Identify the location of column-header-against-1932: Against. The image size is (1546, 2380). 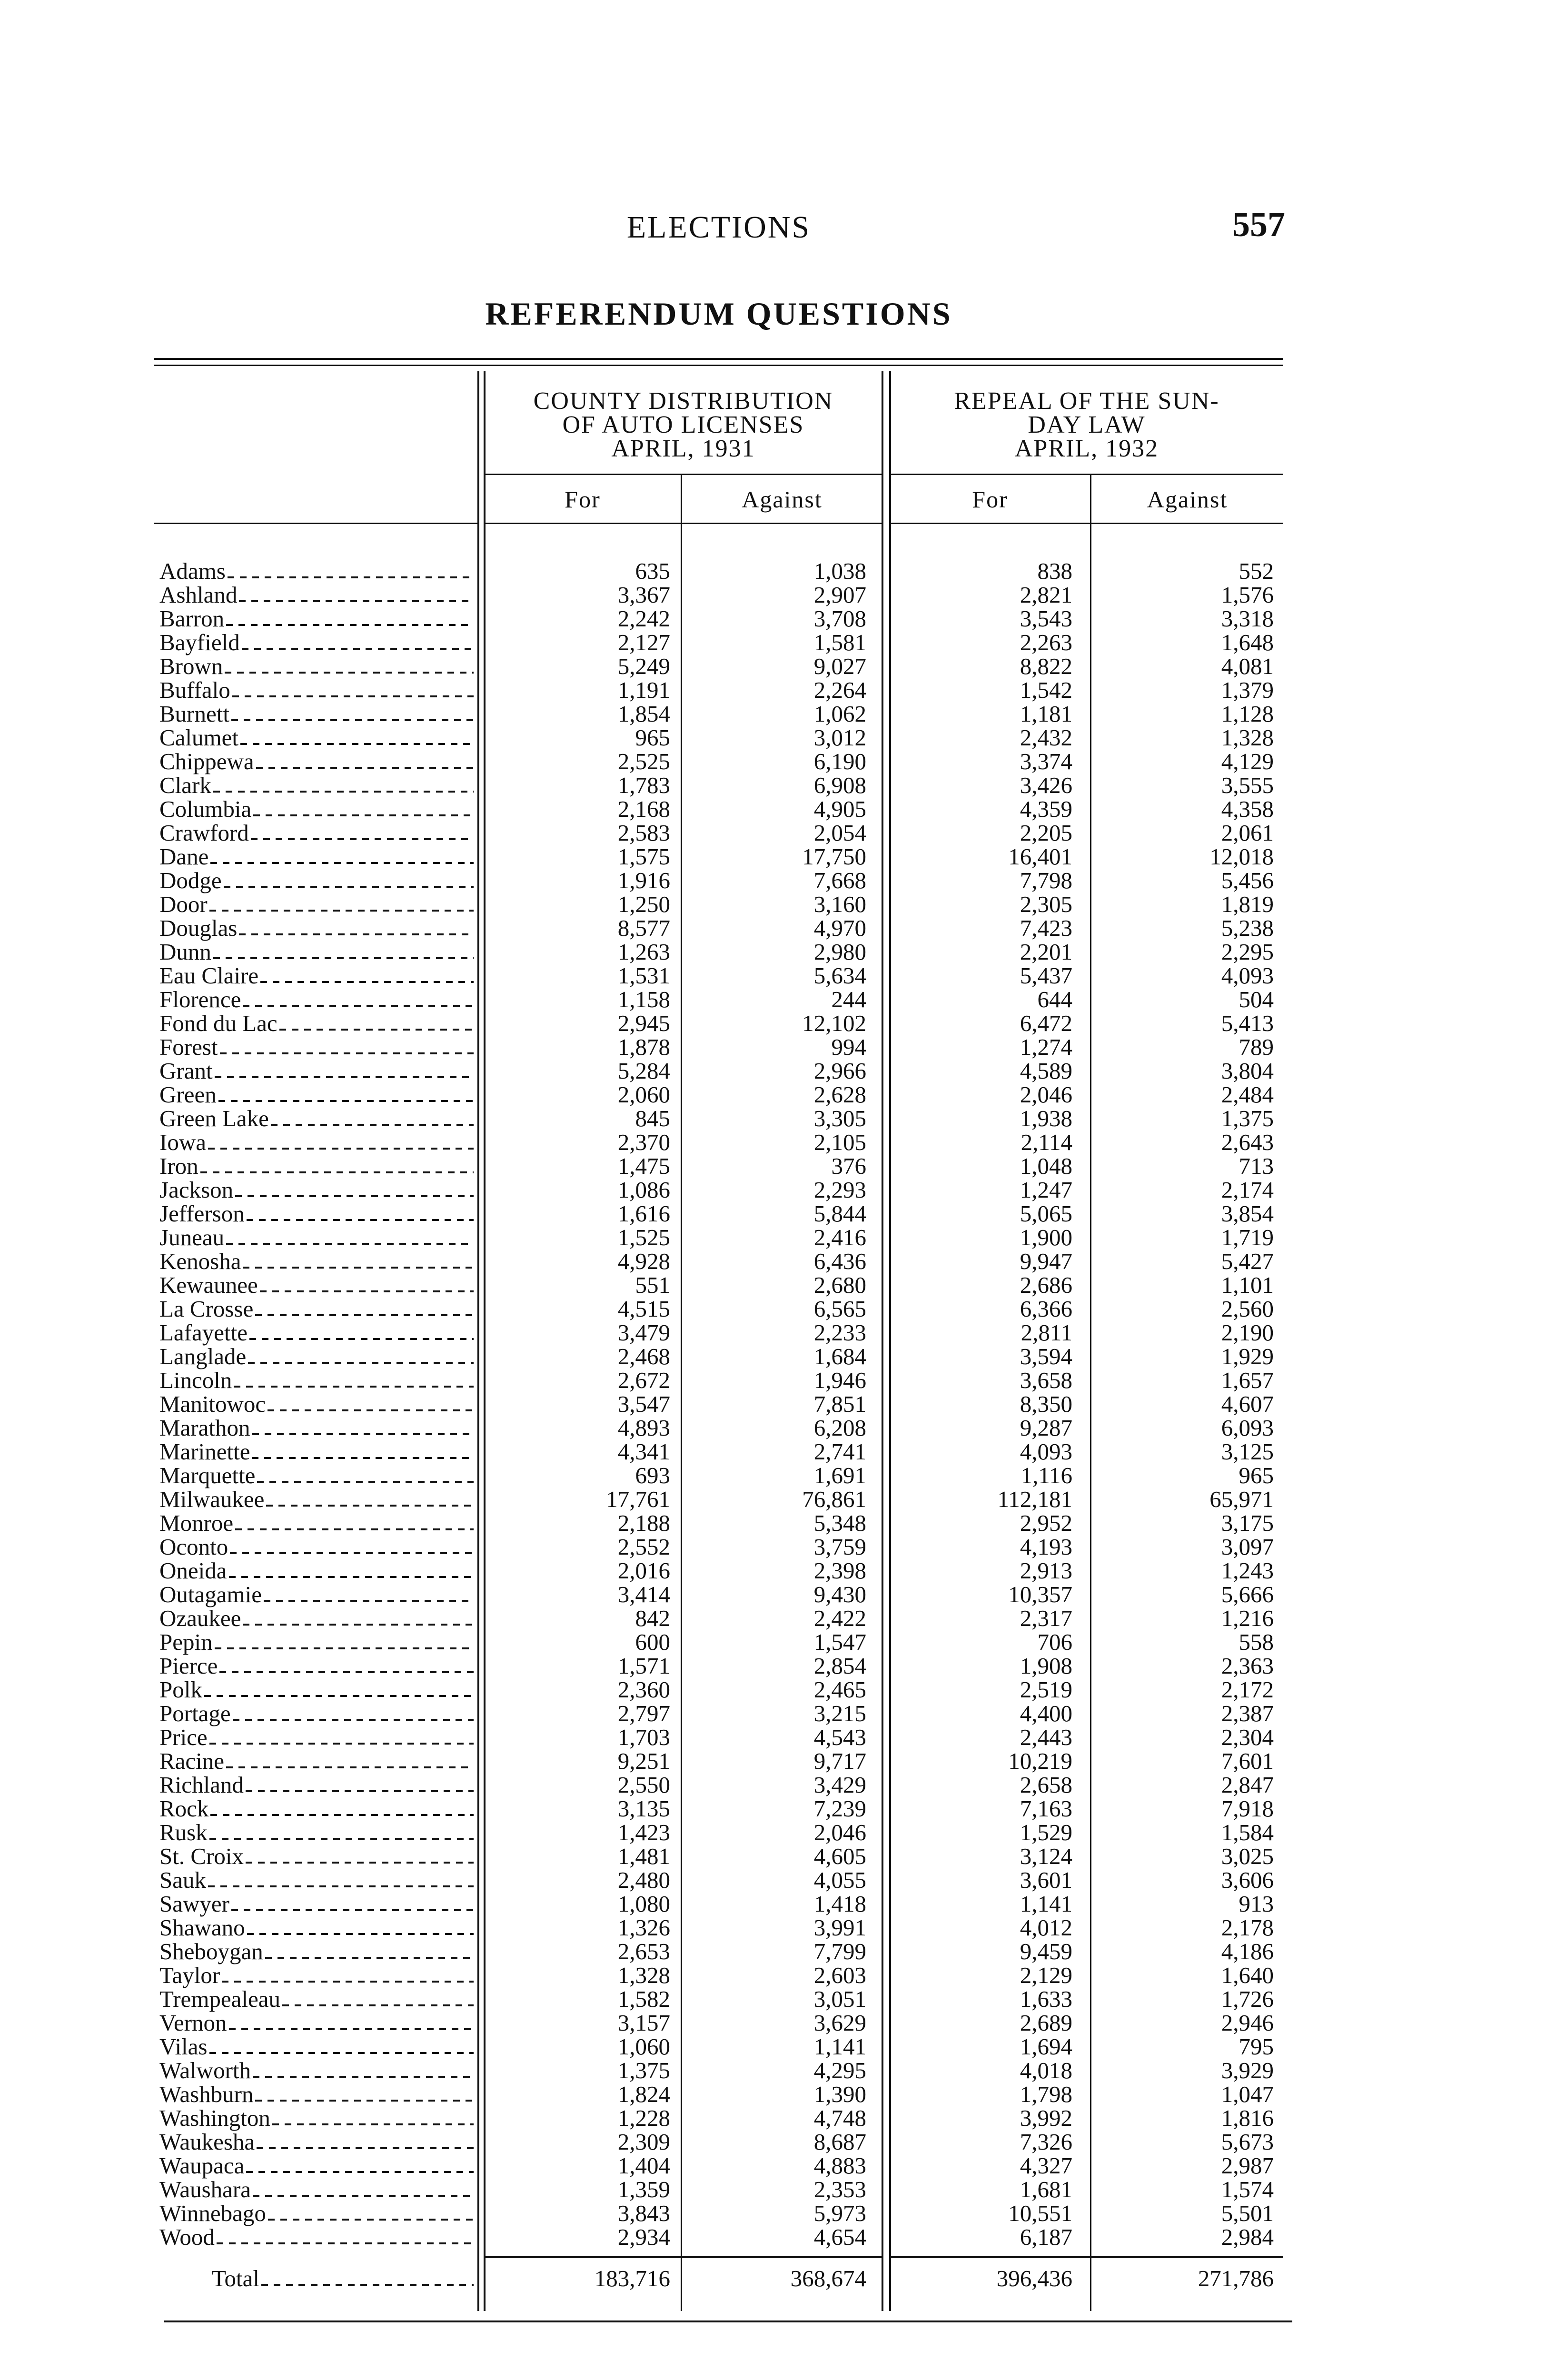
(1187, 499).